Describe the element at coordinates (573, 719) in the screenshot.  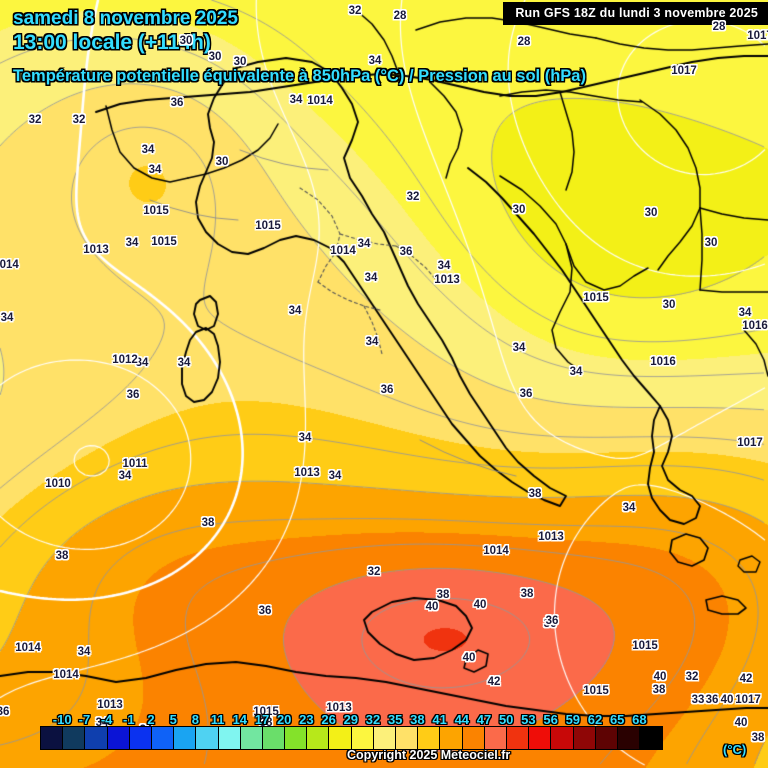
I see `legend-tick-label: 59` at that location.